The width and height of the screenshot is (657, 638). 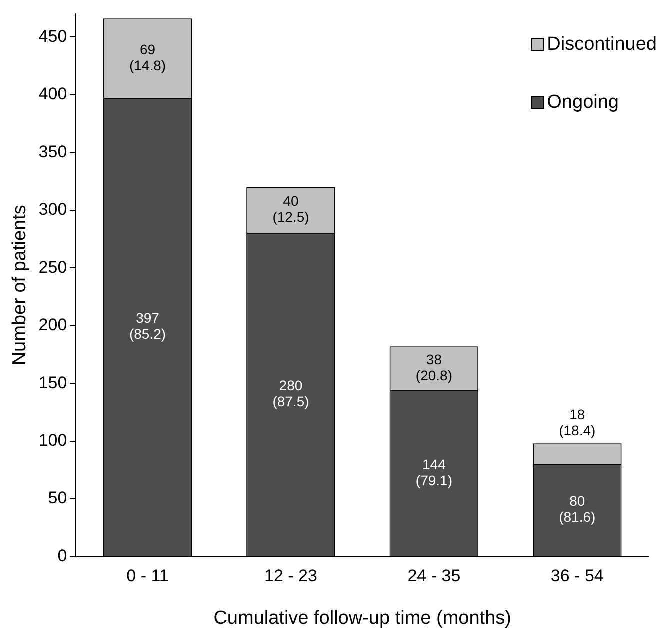 I want to click on y-axis-title: Number of patients, so click(x=20, y=285).